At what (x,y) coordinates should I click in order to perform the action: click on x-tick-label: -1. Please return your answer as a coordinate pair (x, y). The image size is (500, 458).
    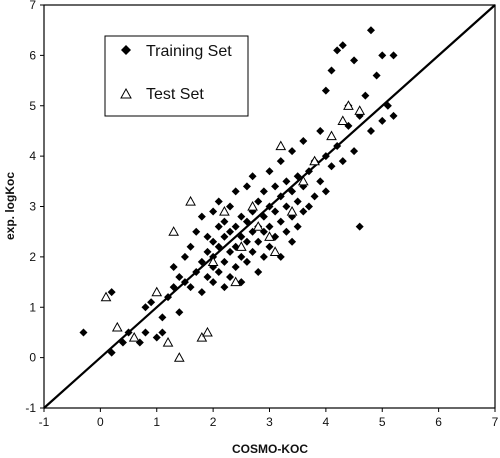
    Looking at the image, I should click on (44, 422).